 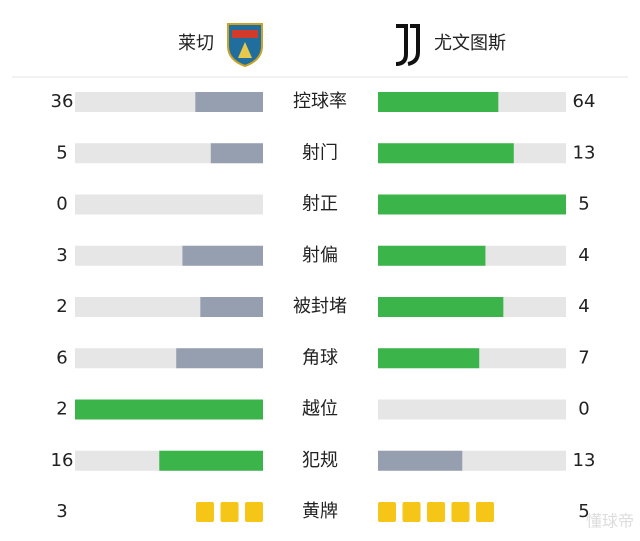 I want to click on away-team-name: 尤文图斯, so click(x=470, y=43).